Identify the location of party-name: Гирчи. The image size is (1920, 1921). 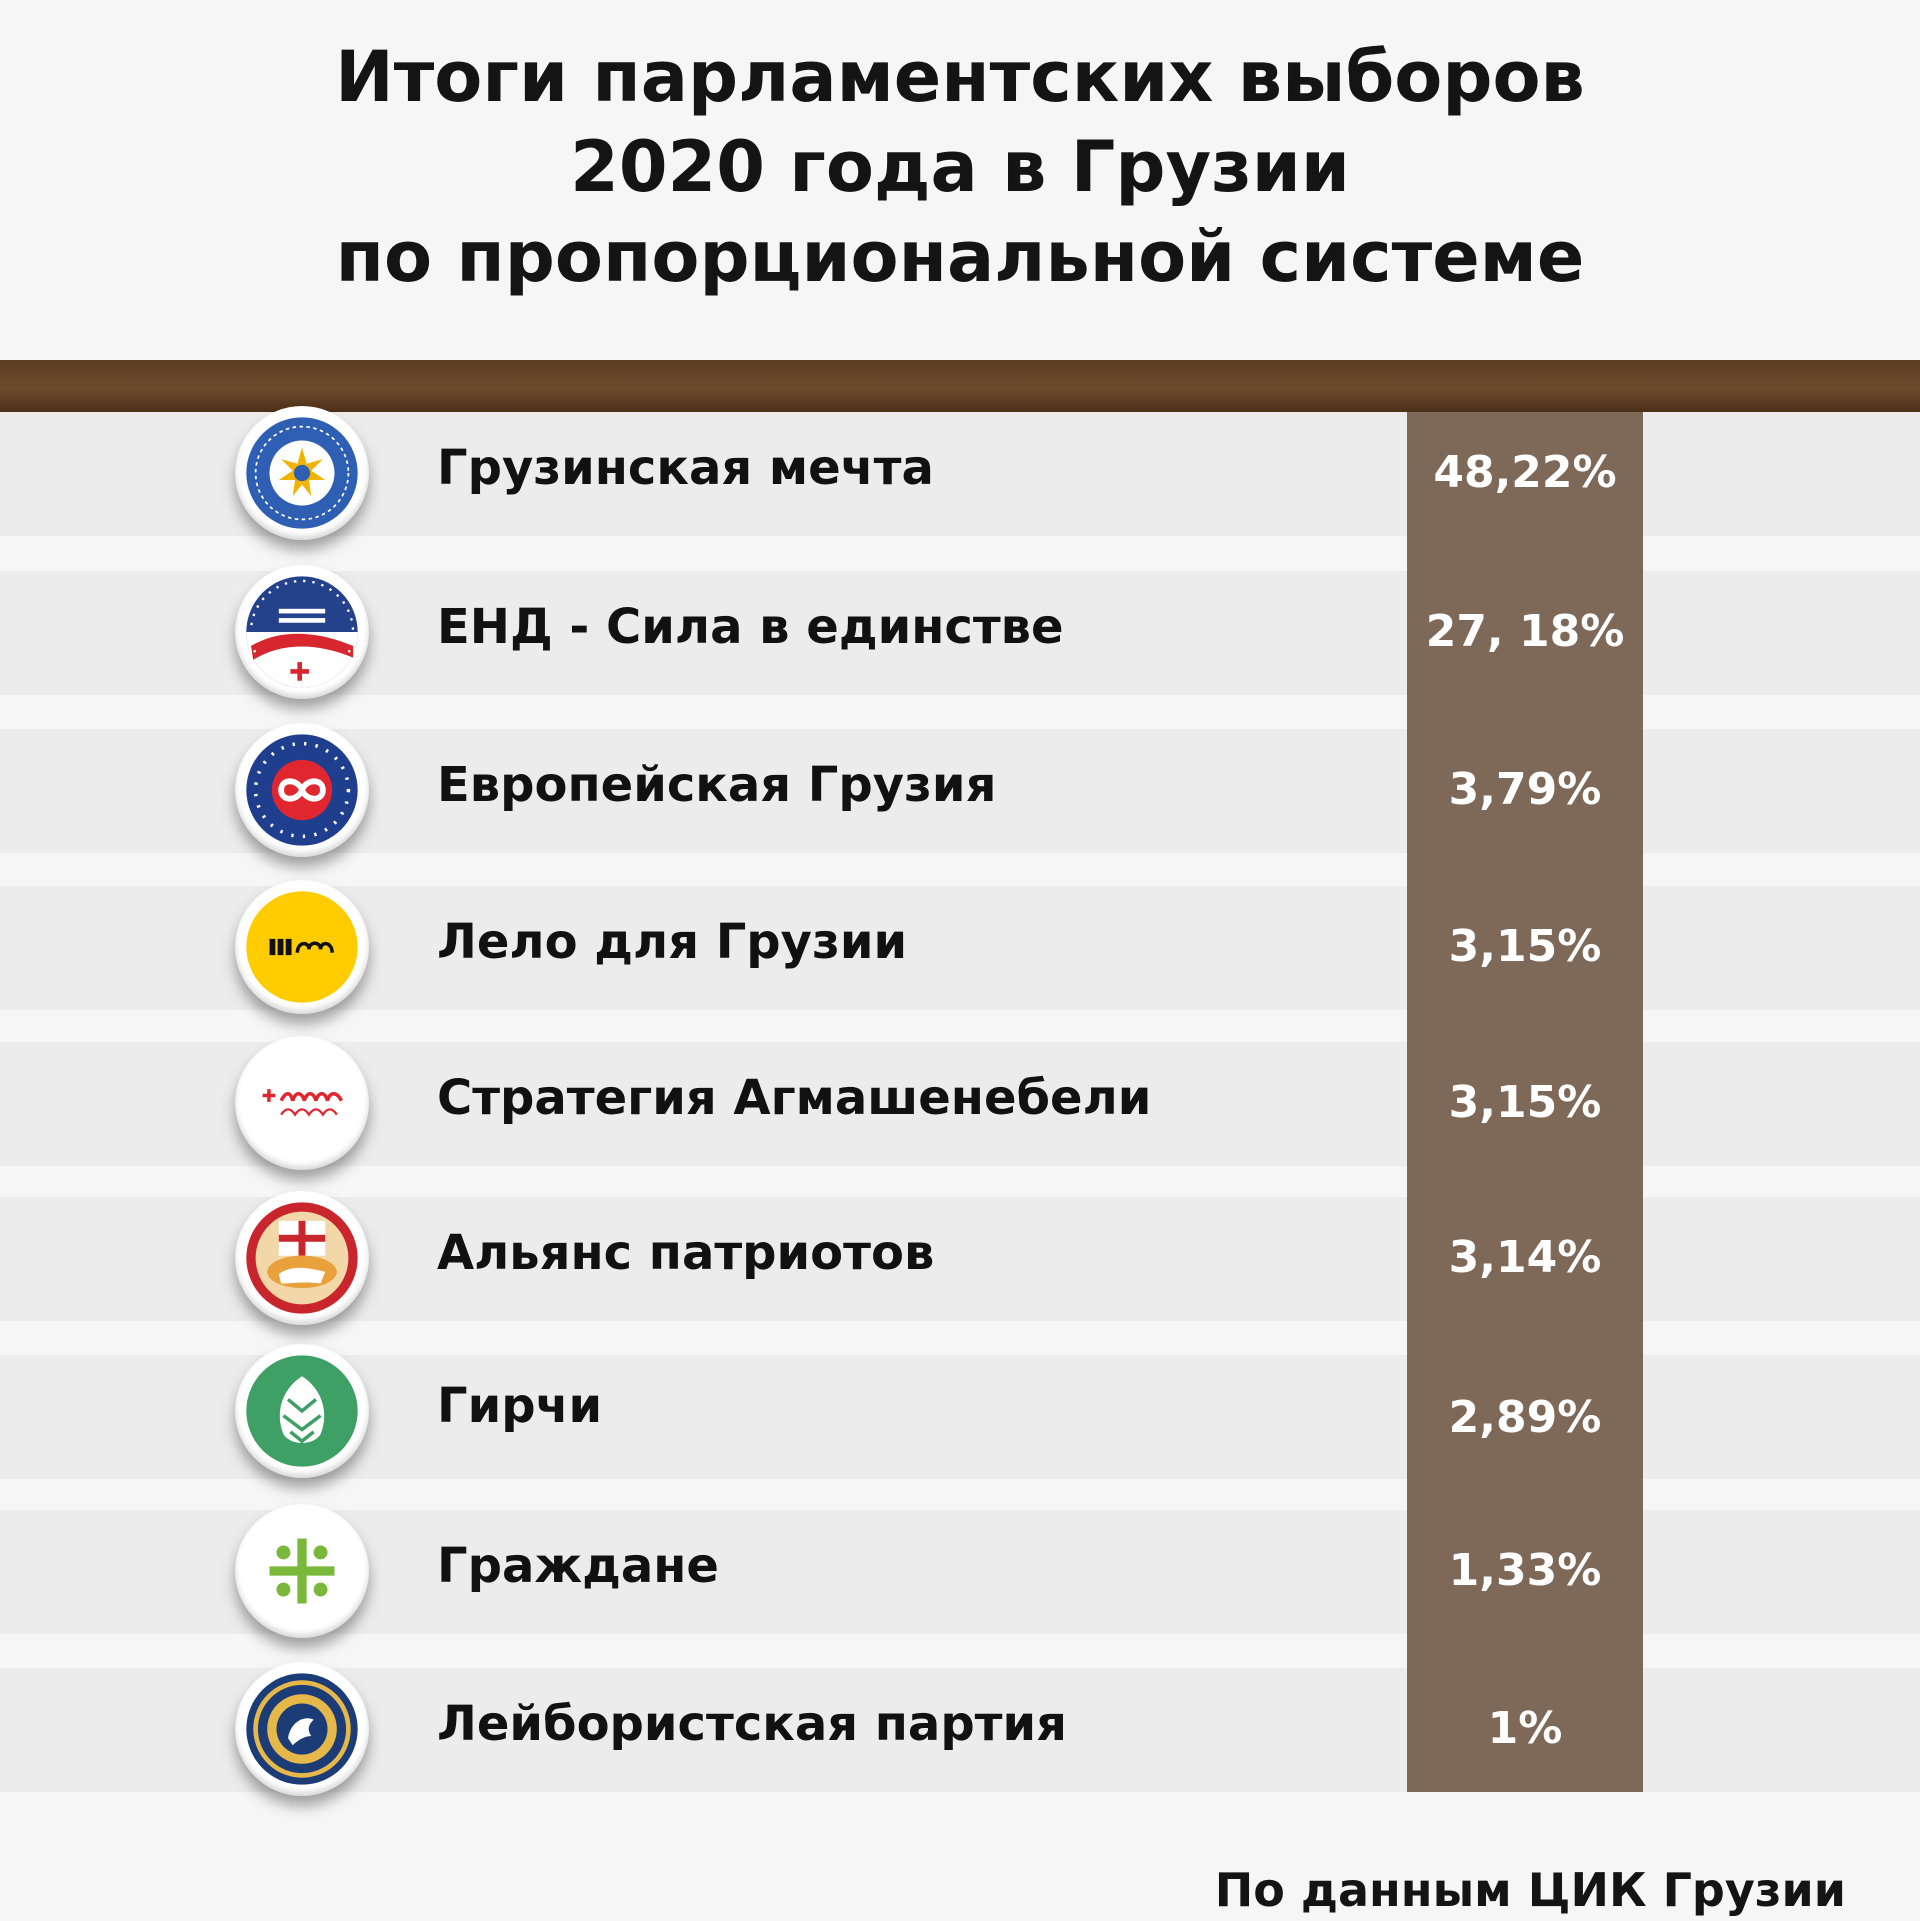
(520, 1406).